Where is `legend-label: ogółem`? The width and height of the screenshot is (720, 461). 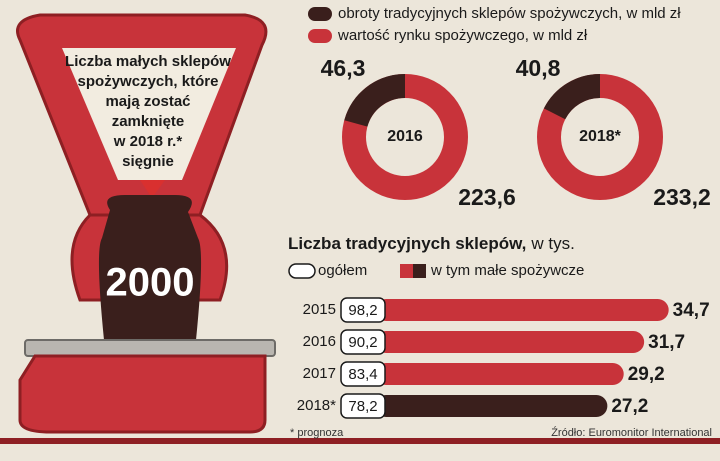
legend-label: ogółem is located at coordinates (342, 270).